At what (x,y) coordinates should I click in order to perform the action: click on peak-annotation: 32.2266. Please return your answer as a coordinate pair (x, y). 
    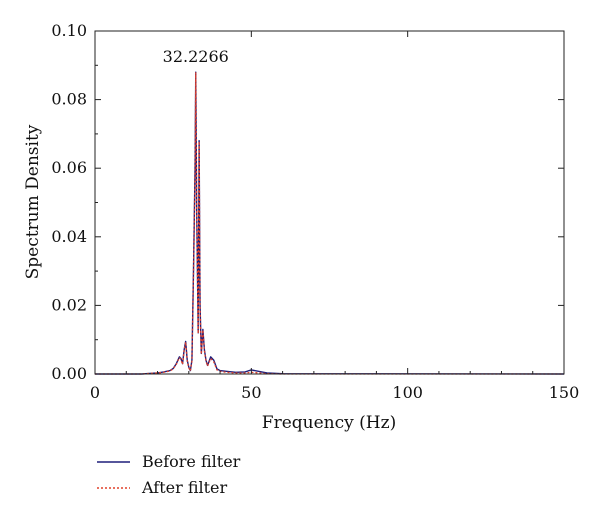
    Looking at the image, I should click on (196, 56).